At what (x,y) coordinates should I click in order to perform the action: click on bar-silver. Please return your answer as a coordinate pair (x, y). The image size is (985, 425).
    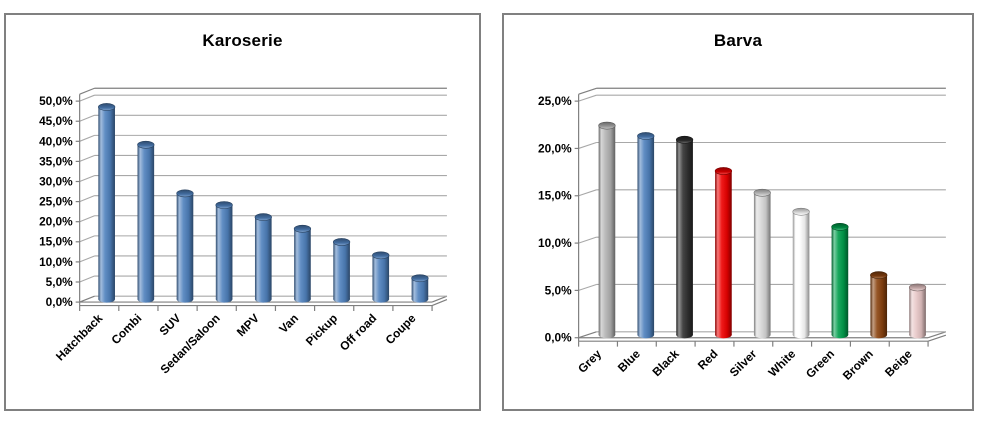
    Looking at the image, I should click on (762, 263).